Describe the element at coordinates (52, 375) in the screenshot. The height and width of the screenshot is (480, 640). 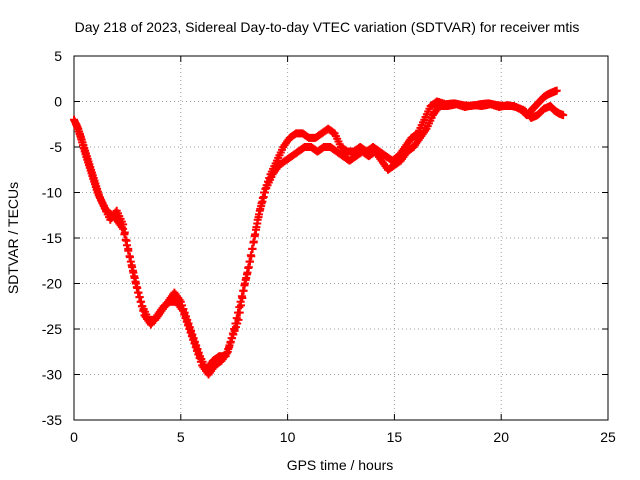
I see `y-tick-label: -30` at that location.